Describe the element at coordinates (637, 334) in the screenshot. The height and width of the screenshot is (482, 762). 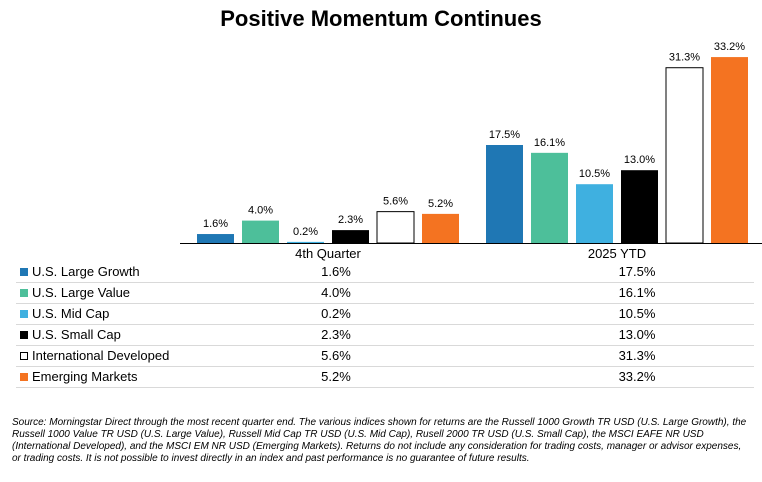
I see `row-ytd-value: 13.0%` at that location.